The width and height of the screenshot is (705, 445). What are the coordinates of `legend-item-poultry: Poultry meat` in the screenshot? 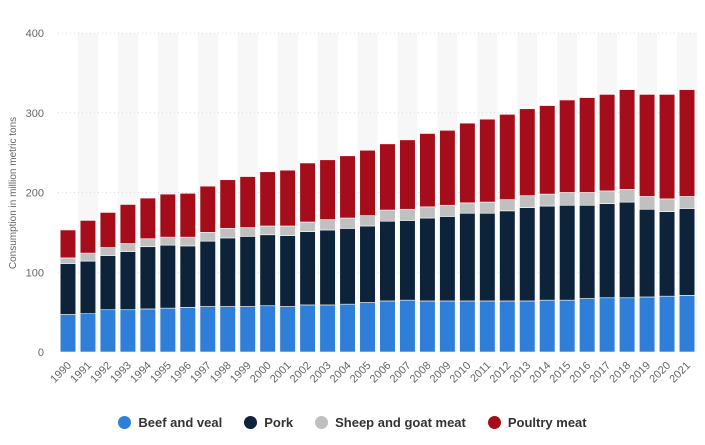 It's located at (537, 422).